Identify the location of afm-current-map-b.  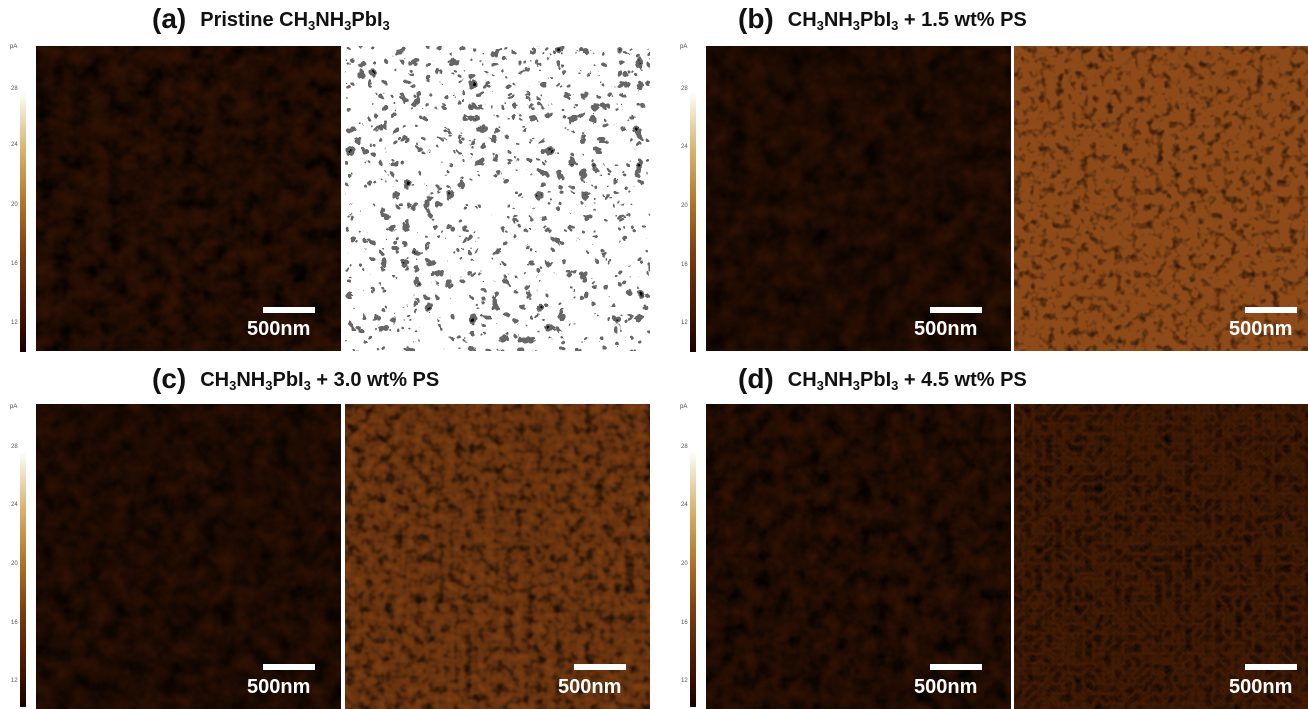
(1161, 198).